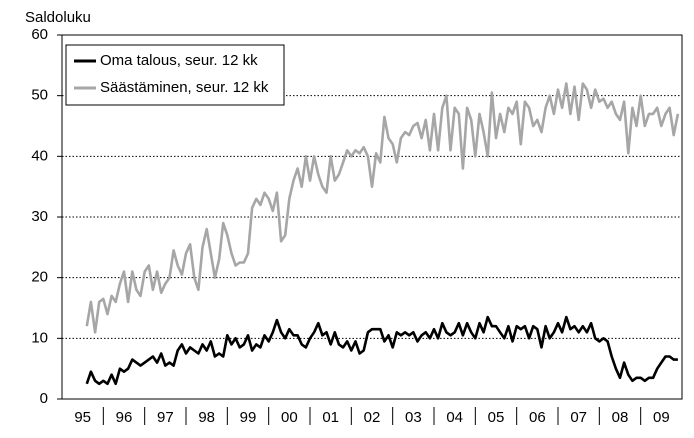 The width and height of the screenshot is (694, 438). I want to click on x-tick-label: 01, so click(330, 417).